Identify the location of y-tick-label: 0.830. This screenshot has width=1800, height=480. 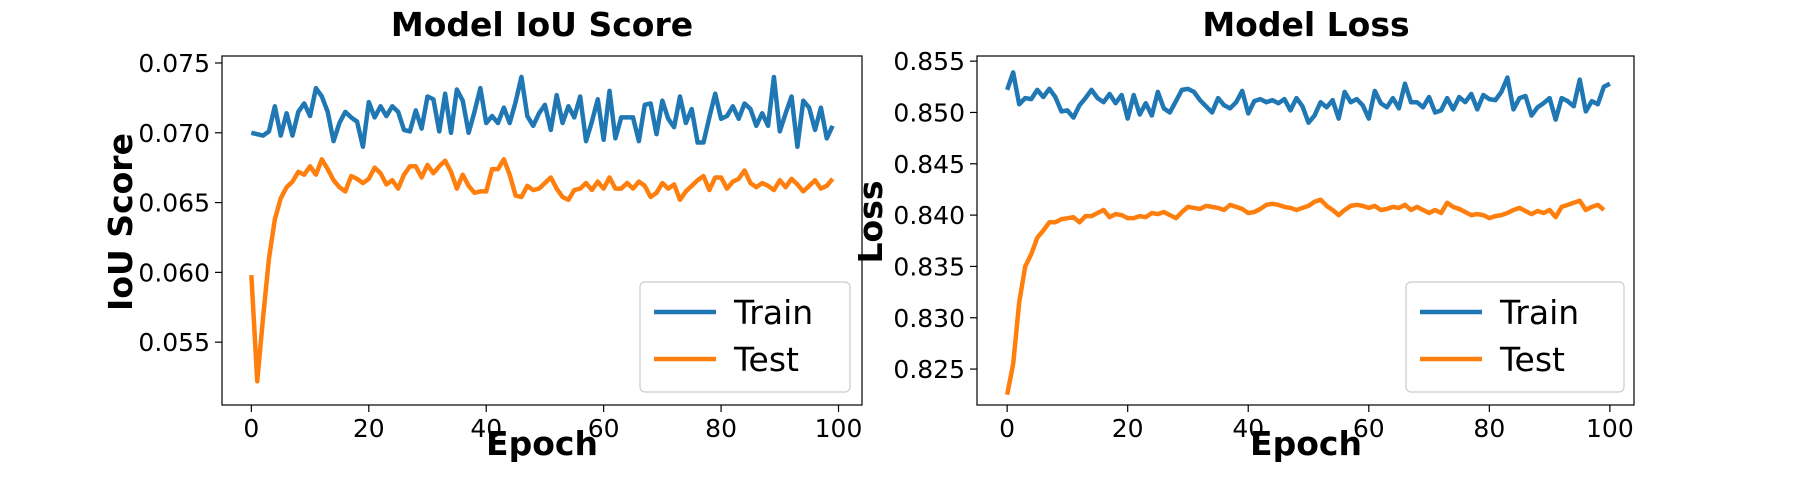
(929, 318).